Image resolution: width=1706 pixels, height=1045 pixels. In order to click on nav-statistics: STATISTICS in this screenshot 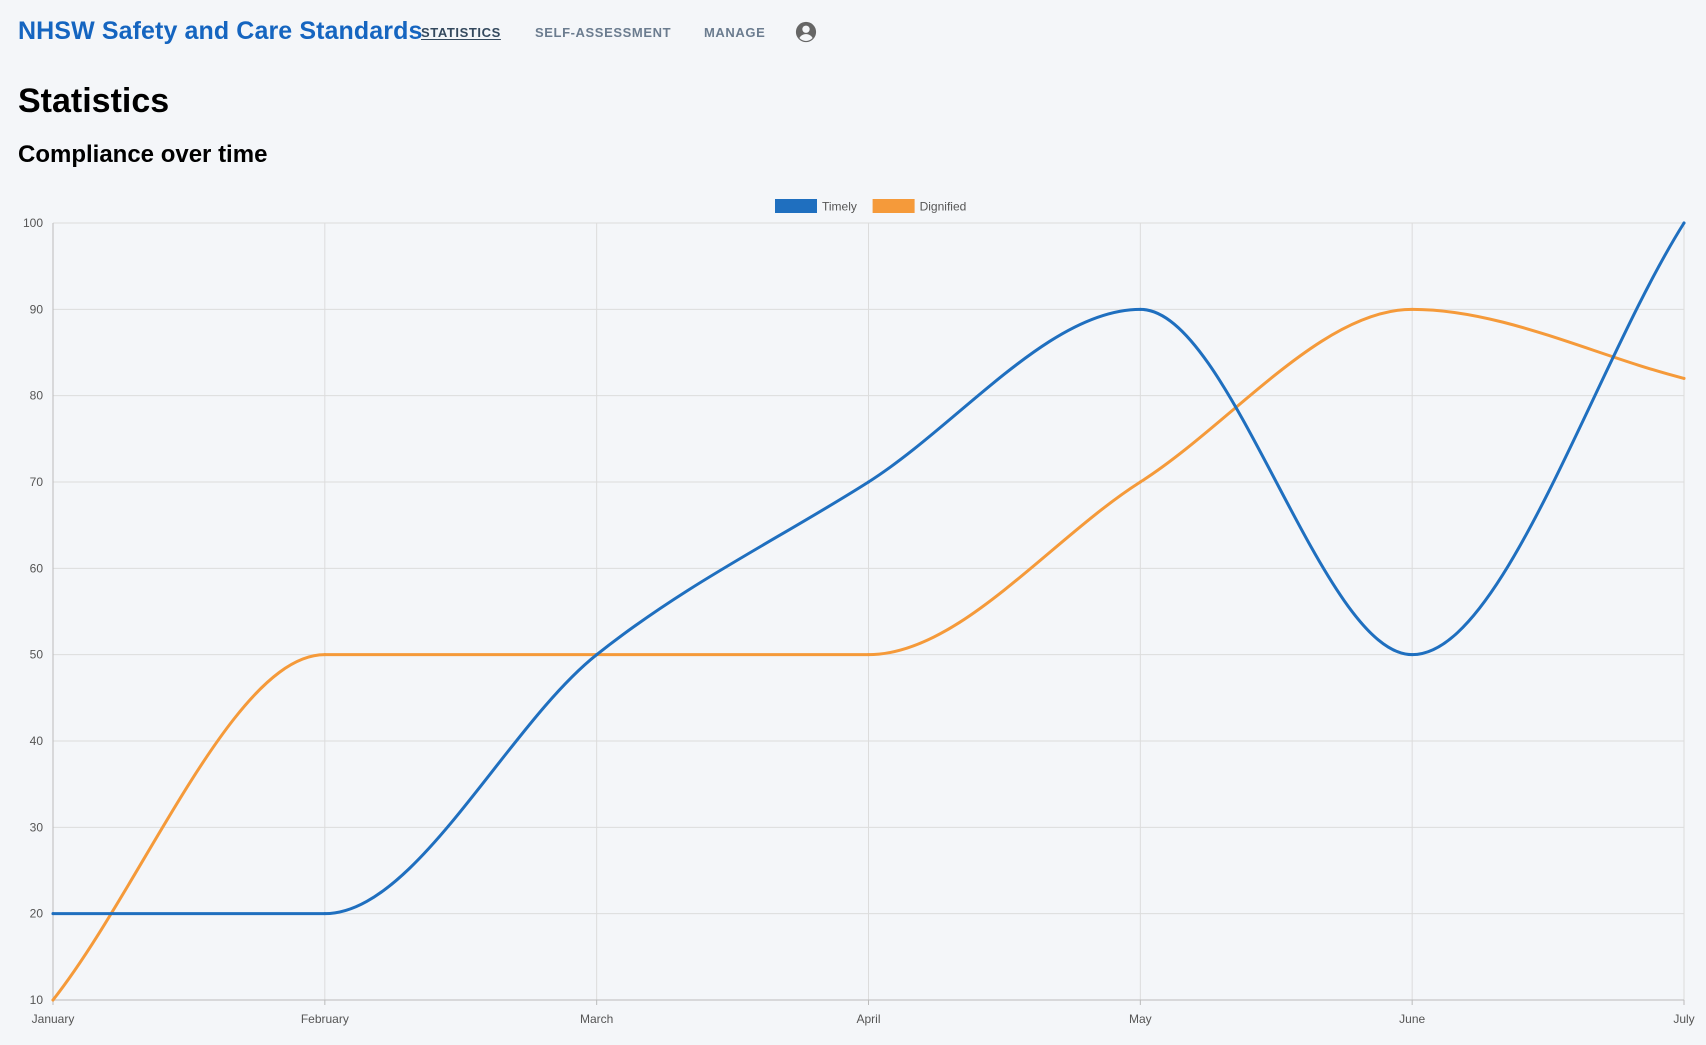, I will do `click(461, 32)`.